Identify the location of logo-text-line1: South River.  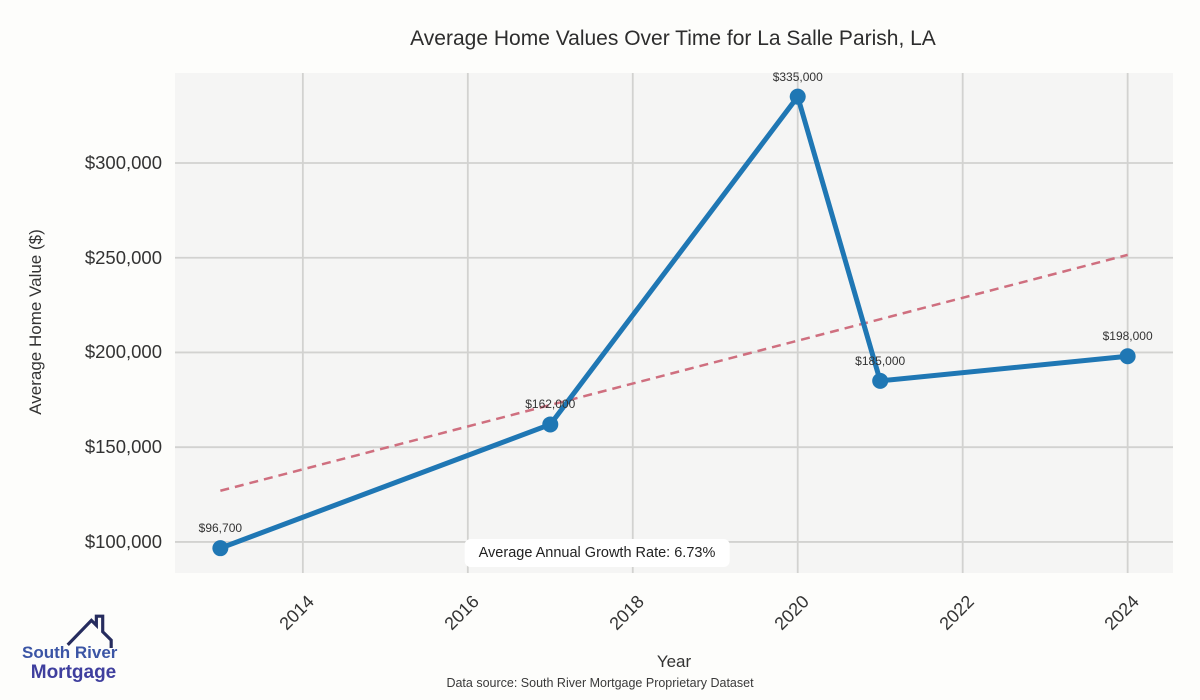
(70, 652).